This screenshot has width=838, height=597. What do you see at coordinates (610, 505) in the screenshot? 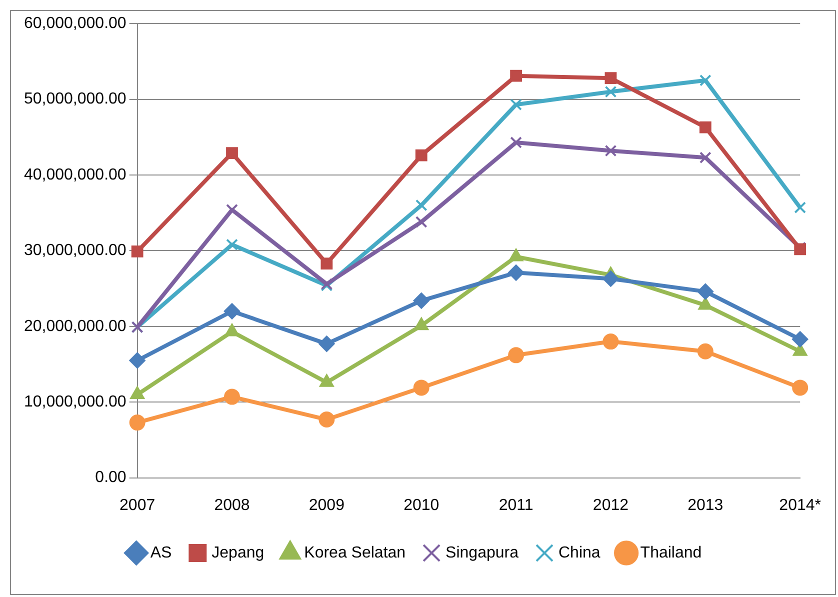
I see `x-tick-label: 2012` at bounding box center [610, 505].